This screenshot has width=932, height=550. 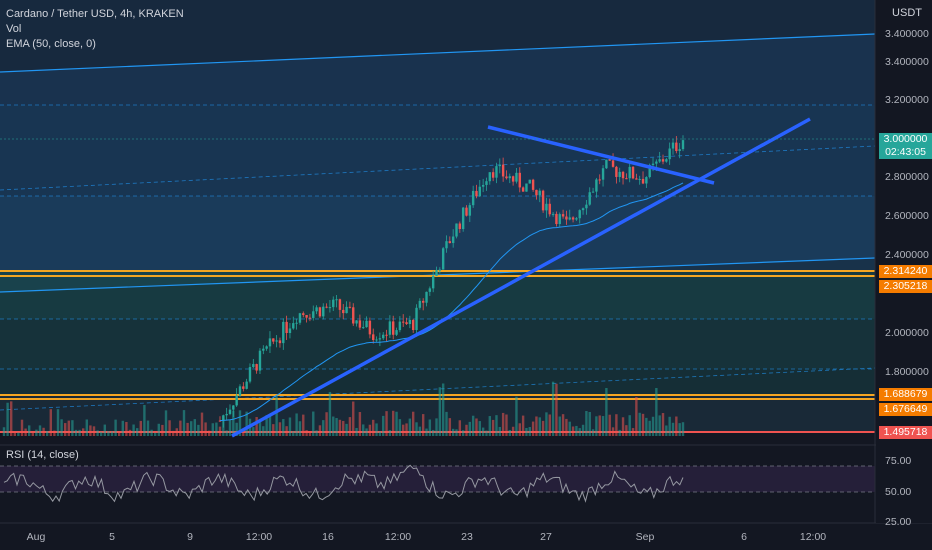 What do you see at coordinates (904, 261) in the screenshot?
I see `price-axis-bg` at bounding box center [904, 261].